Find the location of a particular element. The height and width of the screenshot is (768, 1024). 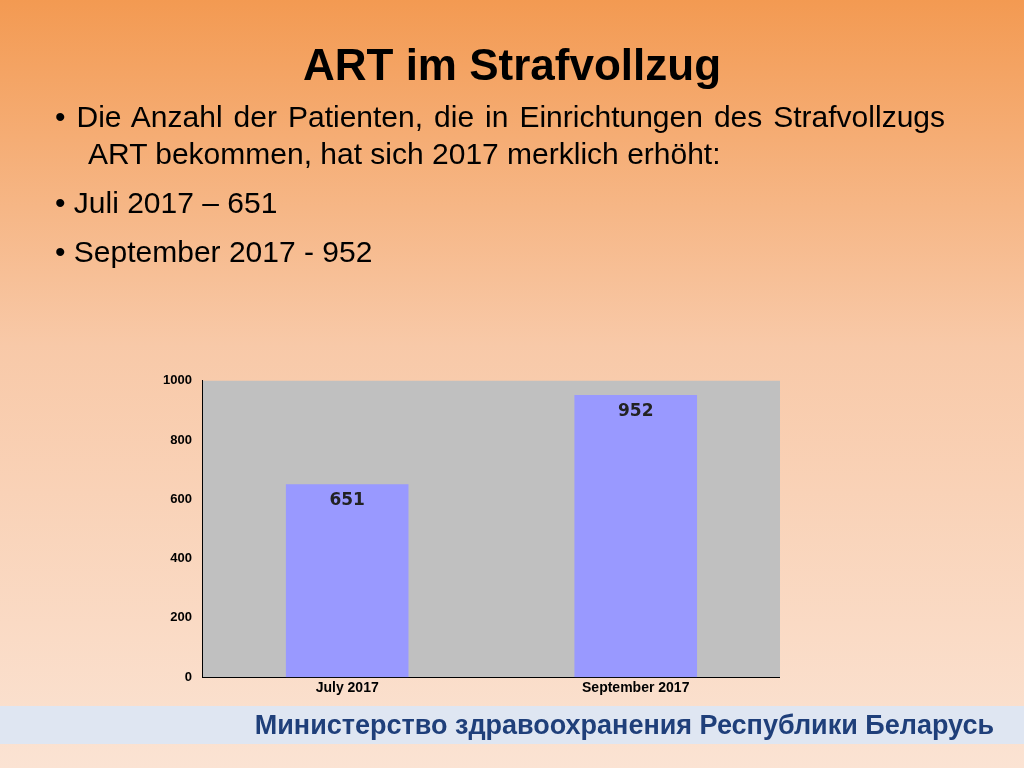

y-tick-label: 600 is located at coordinates (181, 498).